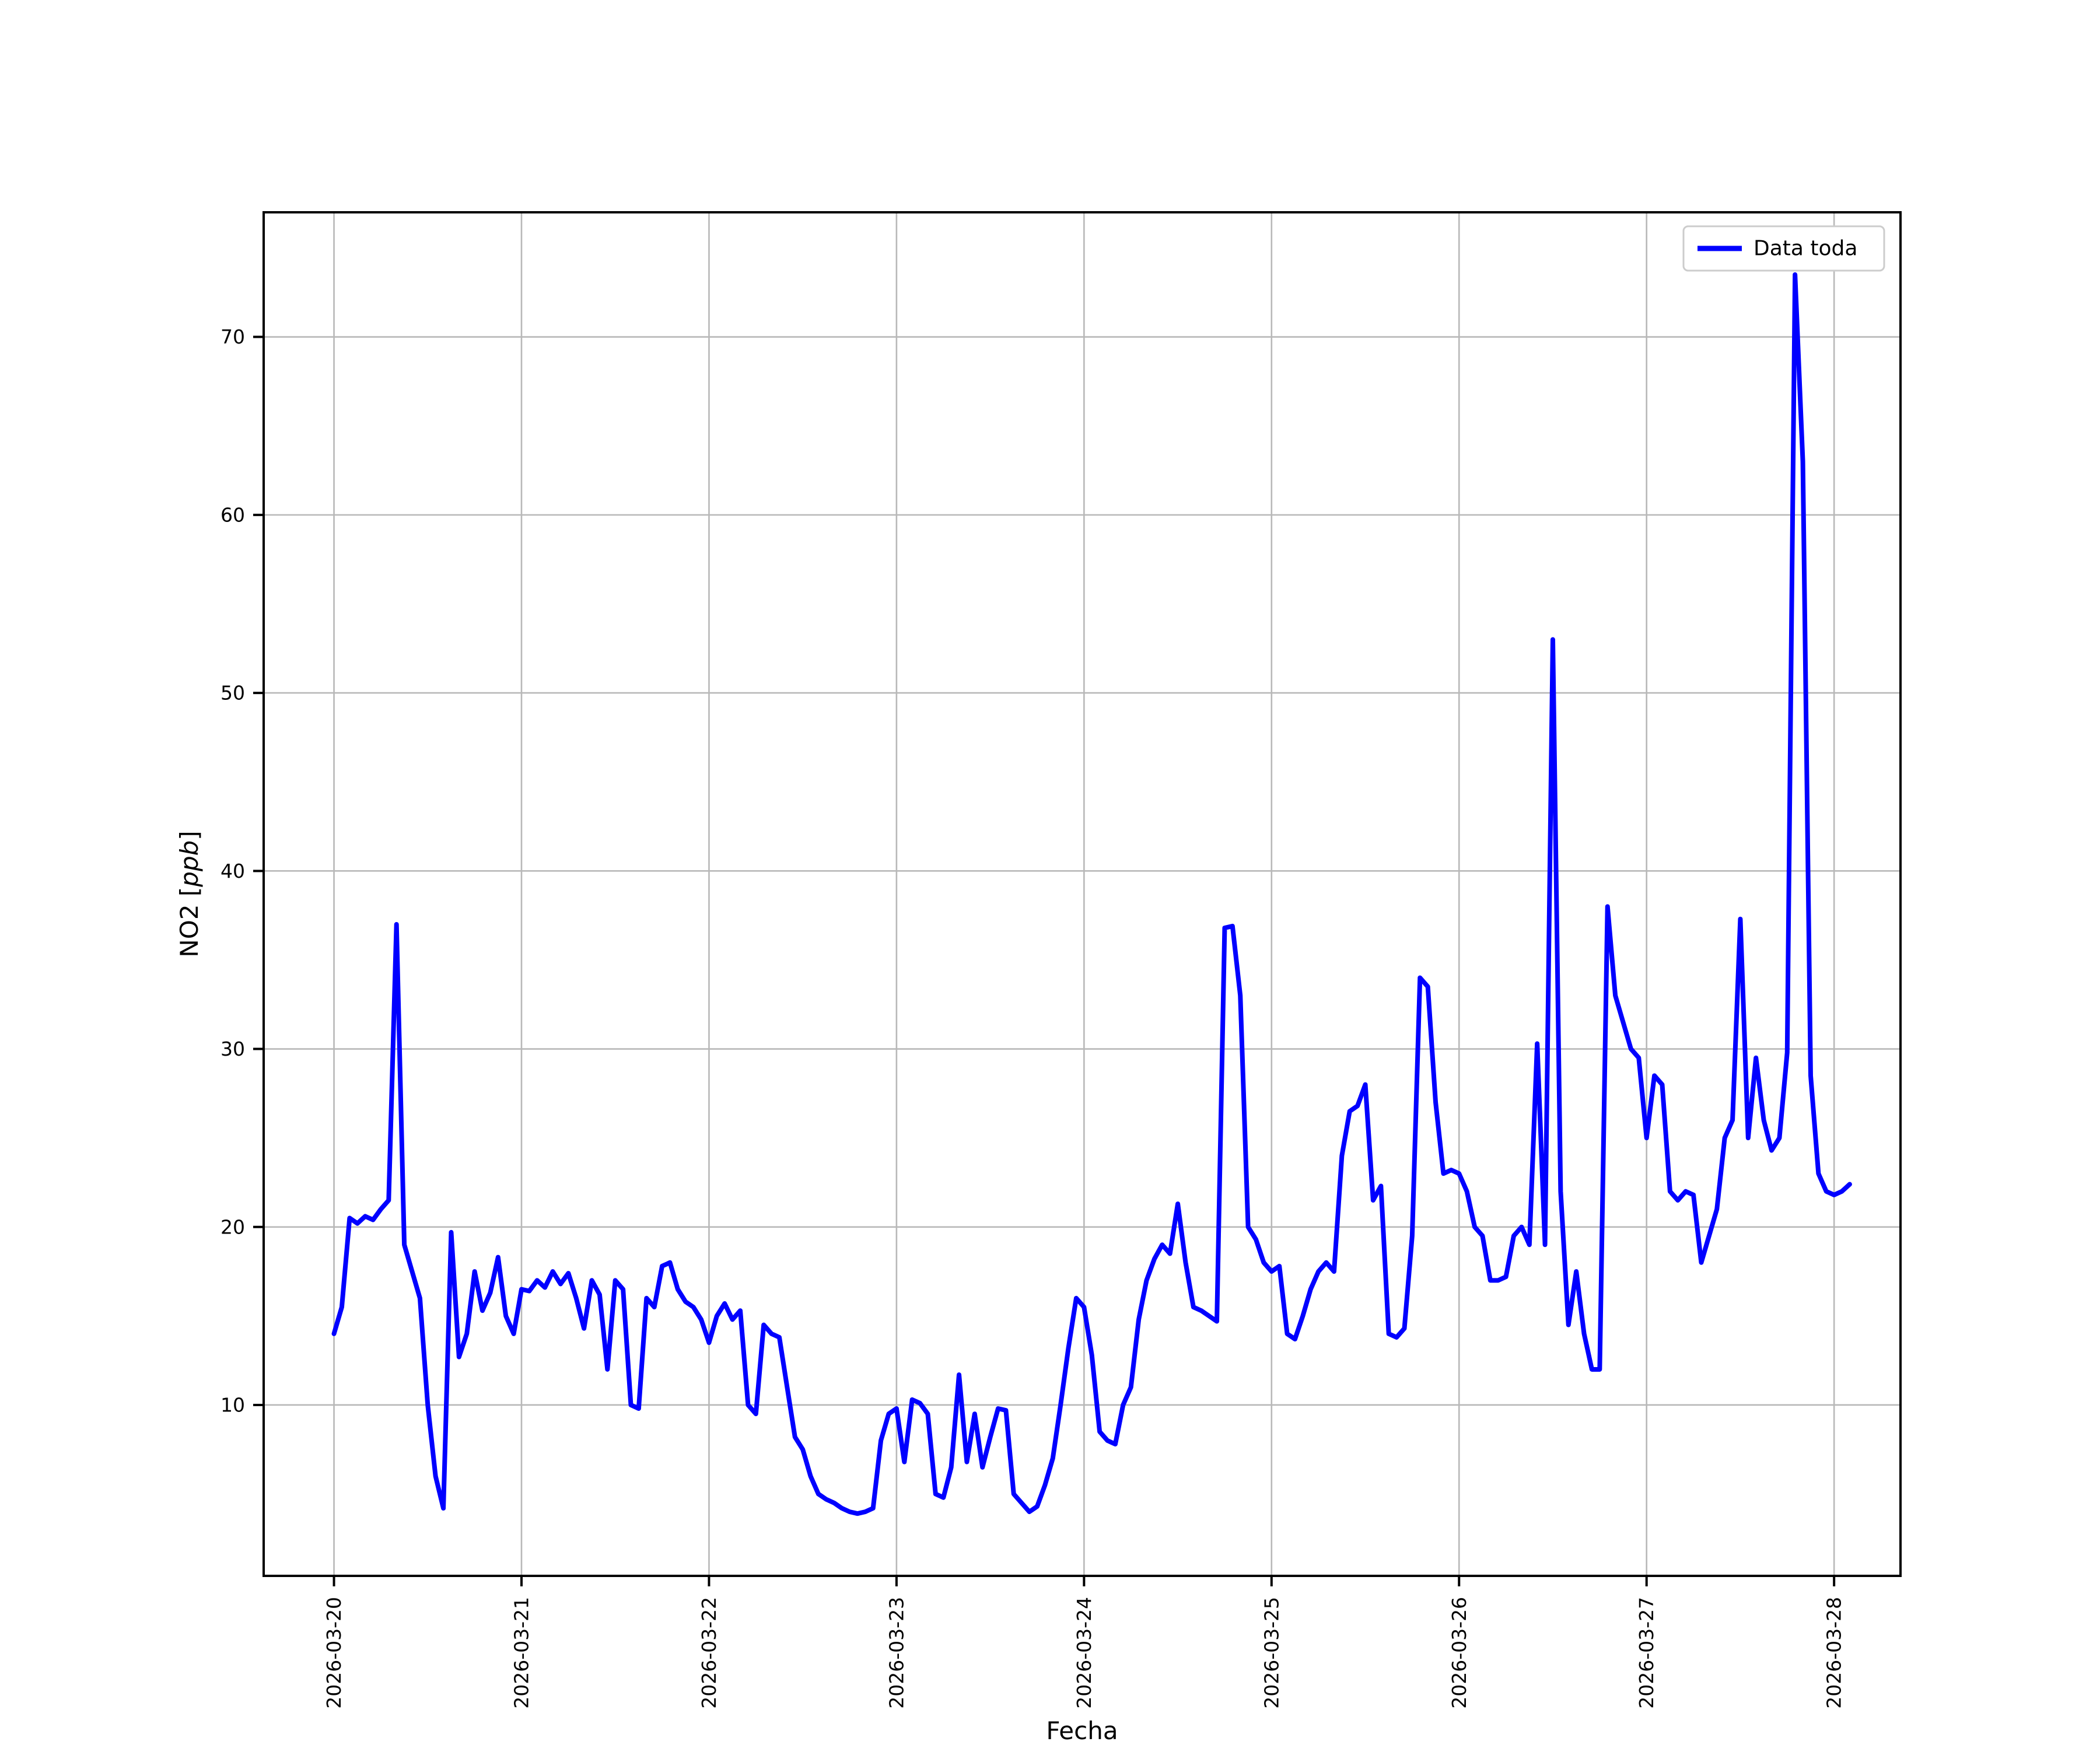 This screenshot has width=2100, height=1752. Describe the element at coordinates (232, 871) in the screenshot. I see `y-tick-label: 40` at that location.